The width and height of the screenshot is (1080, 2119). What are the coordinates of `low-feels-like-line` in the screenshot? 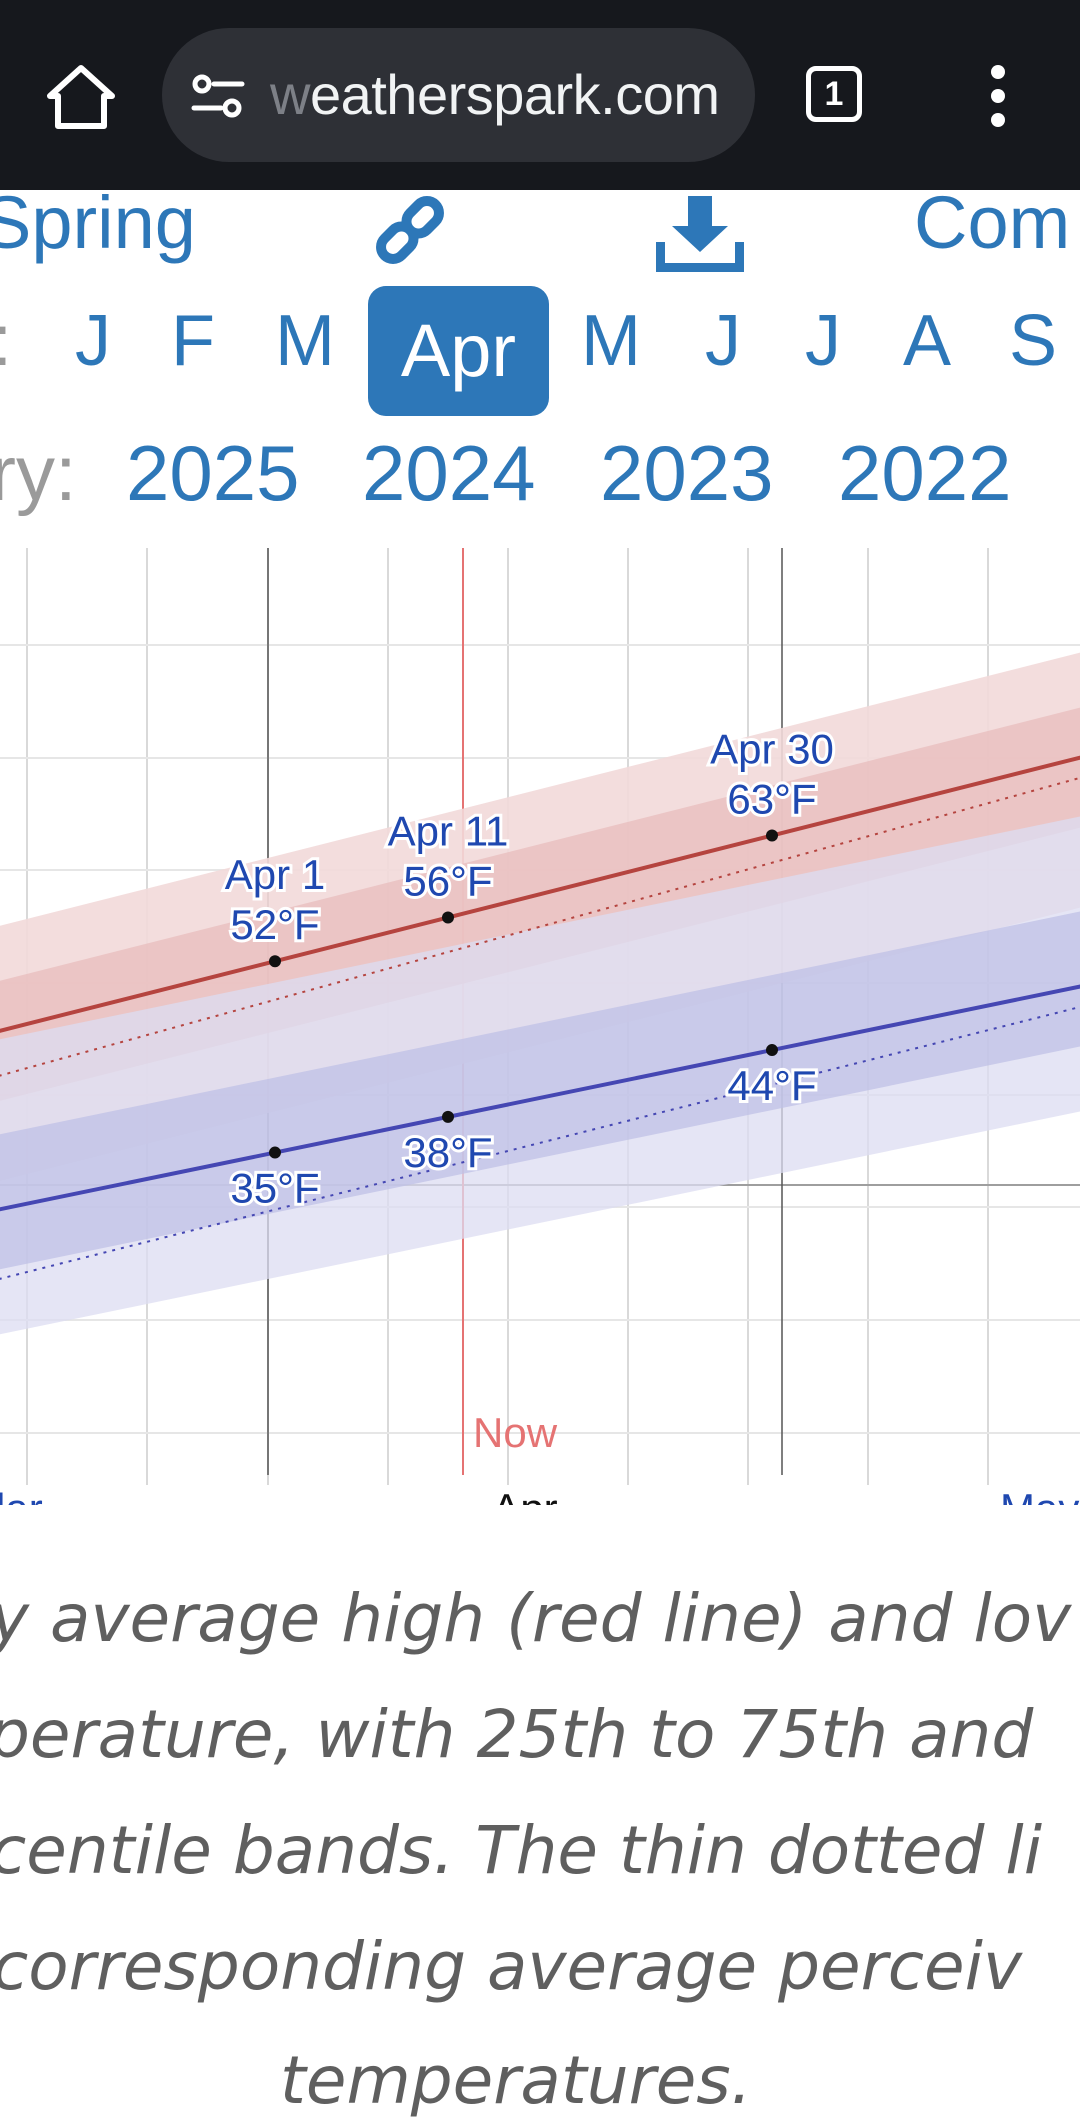 It's located at (540, 1142).